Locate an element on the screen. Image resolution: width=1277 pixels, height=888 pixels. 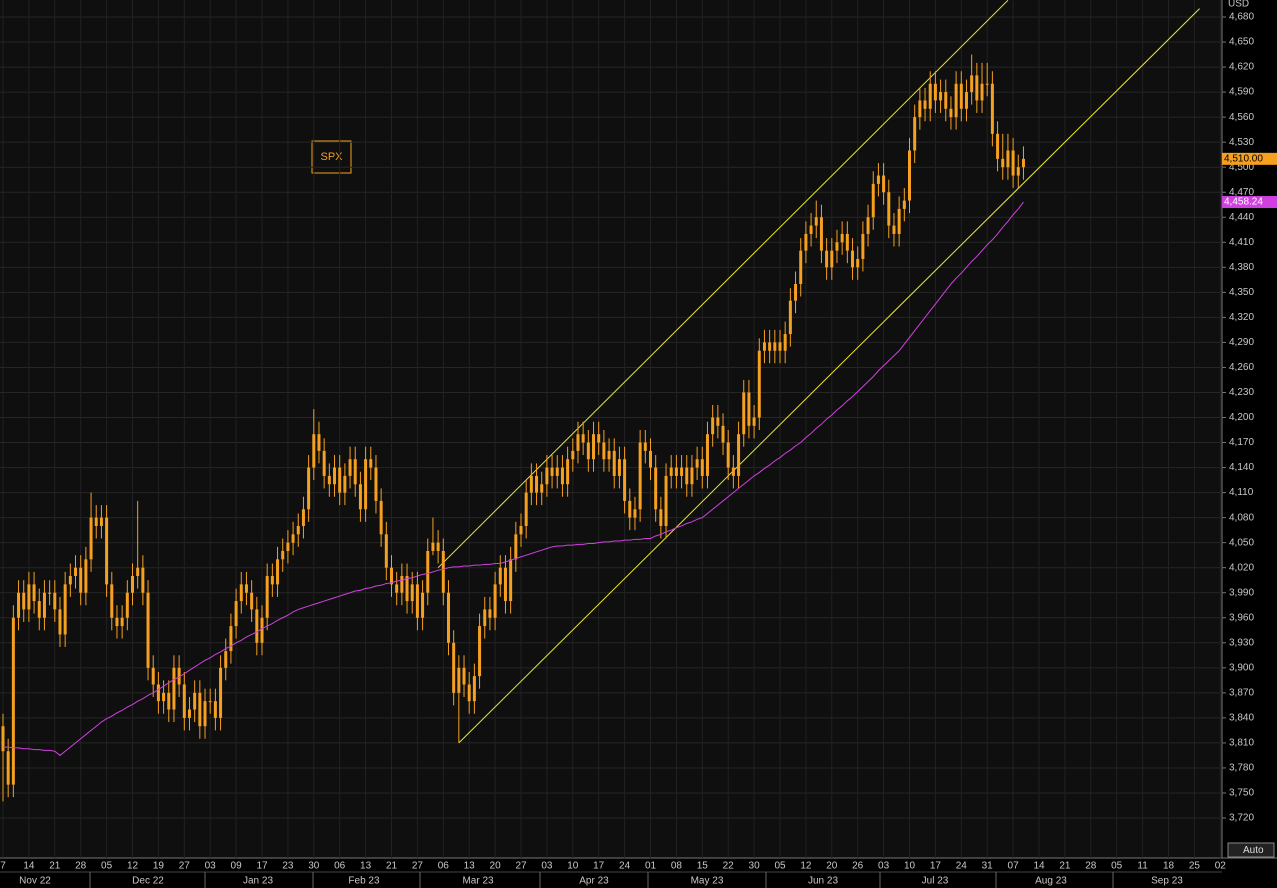
x-tick-label: 14 is located at coordinates (1039, 866).